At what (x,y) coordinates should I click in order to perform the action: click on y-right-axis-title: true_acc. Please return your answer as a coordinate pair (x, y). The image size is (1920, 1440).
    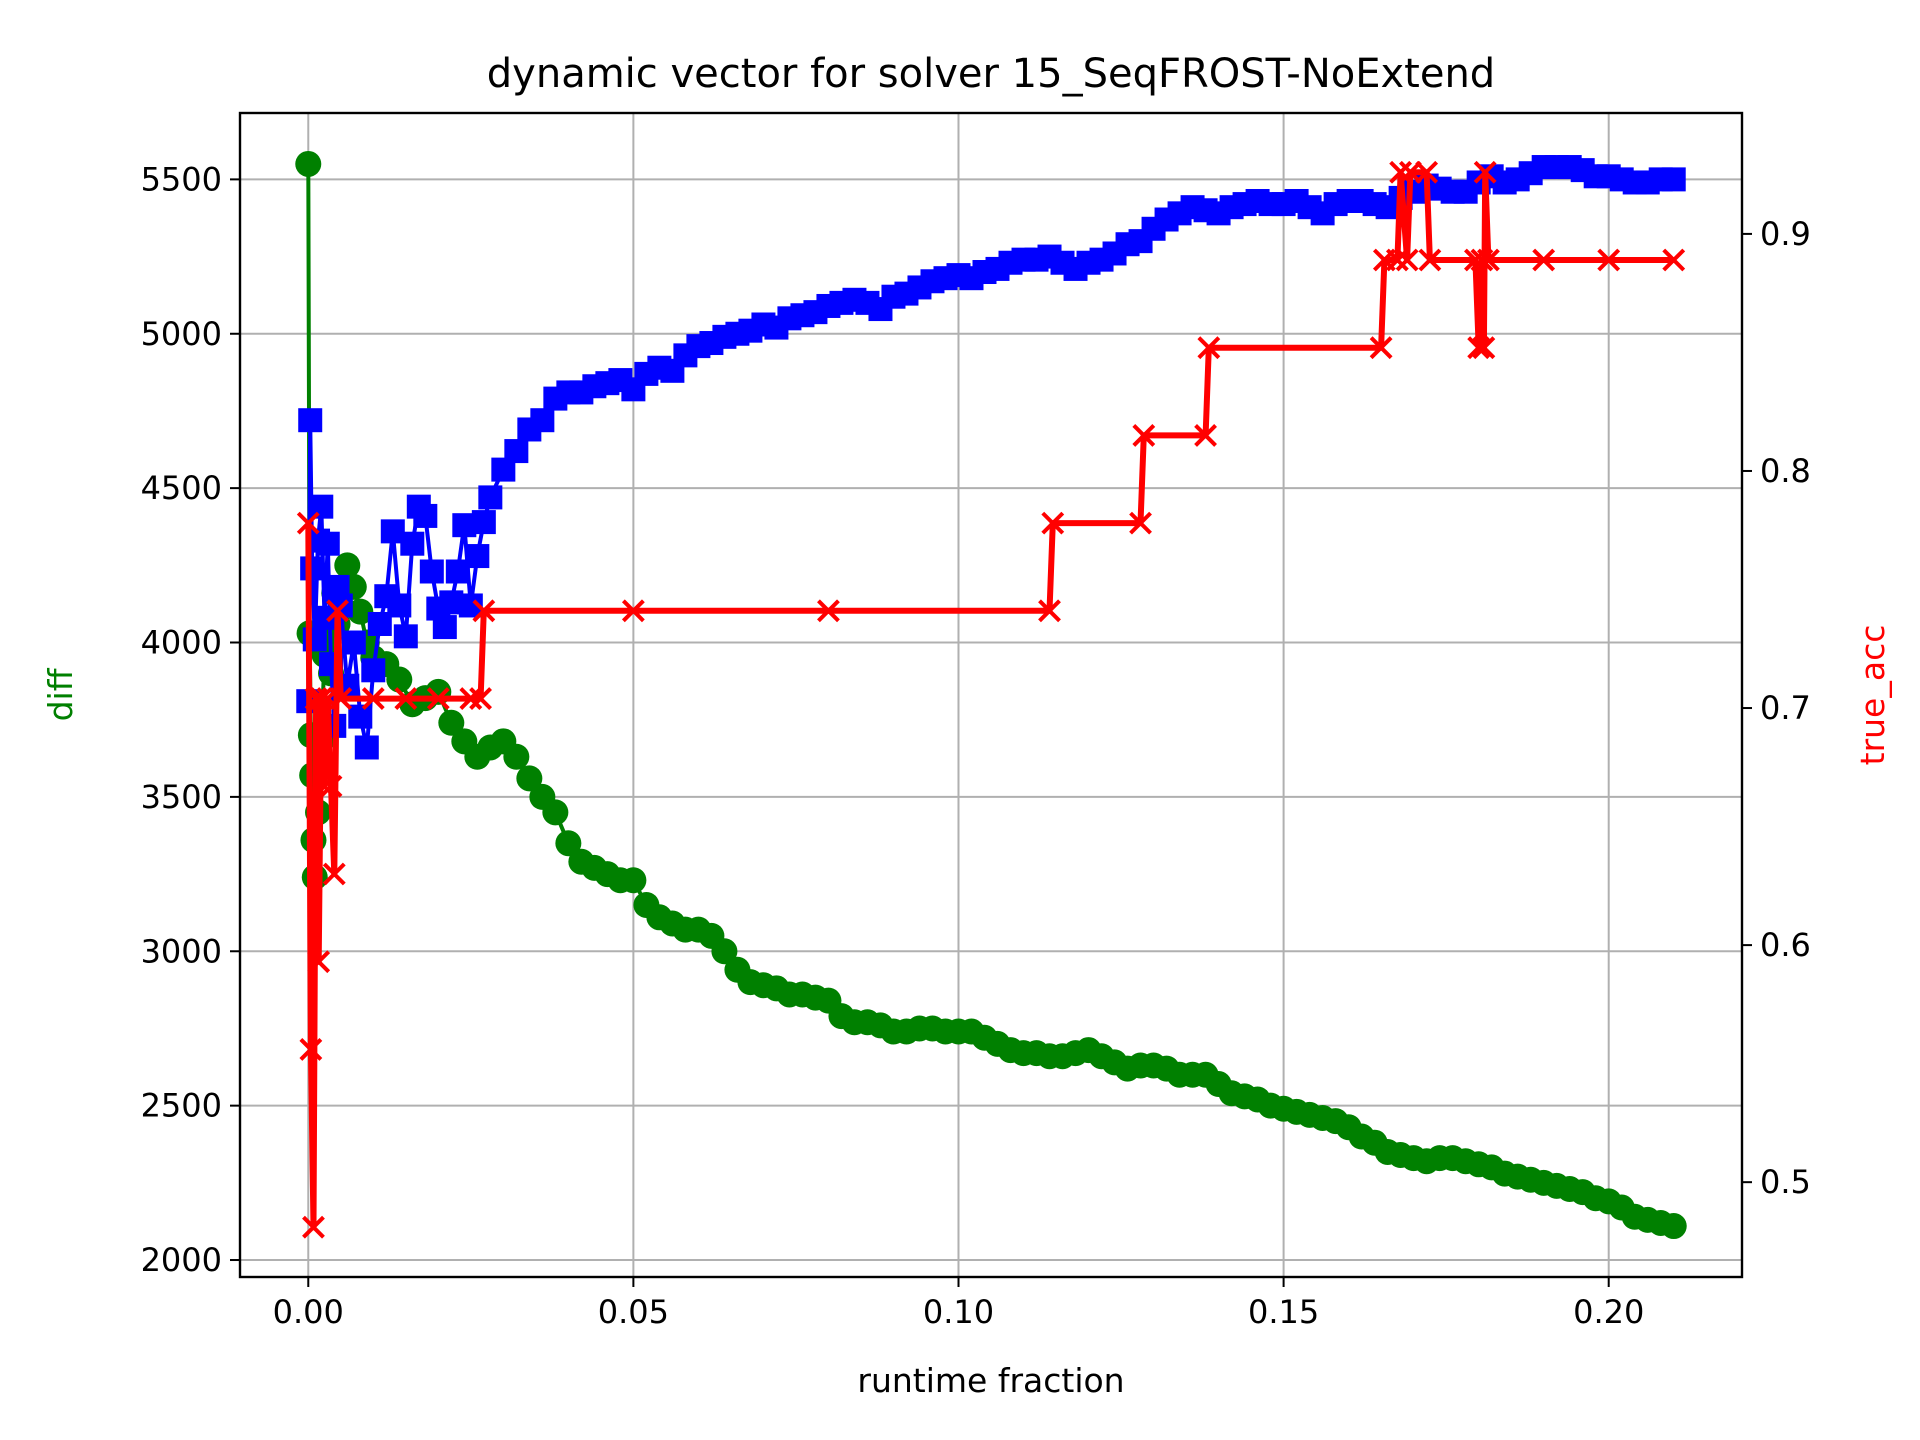
    Looking at the image, I should click on (1872, 695).